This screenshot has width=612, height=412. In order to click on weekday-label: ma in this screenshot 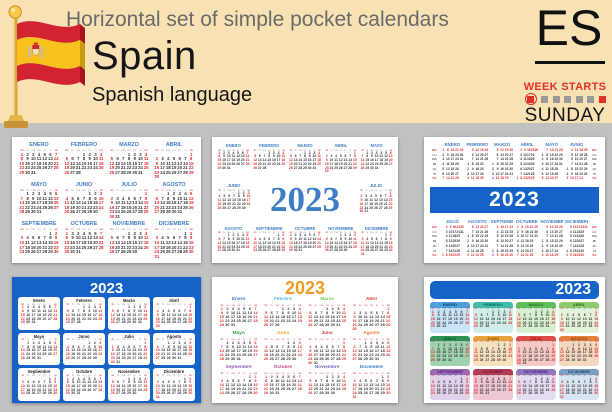, I will do `click(444, 342)`.